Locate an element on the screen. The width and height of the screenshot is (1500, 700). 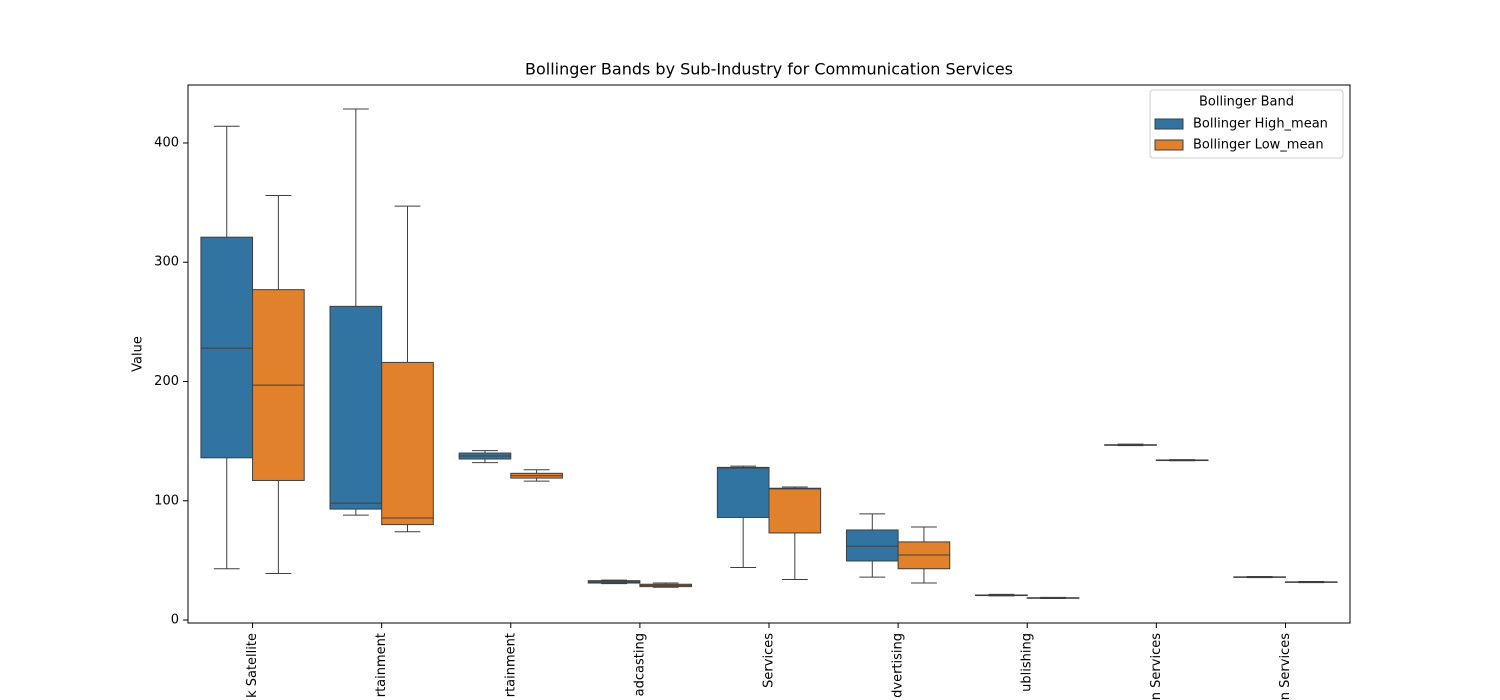
y-axis-label: Value is located at coordinates (138, 354).